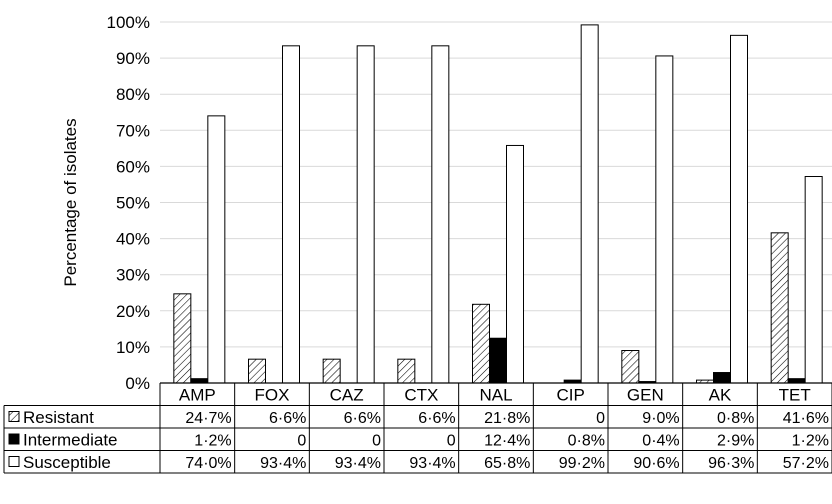  Describe the element at coordinates (507, 463) in the screenshot. I see `table-cell-value: 65·8%` at that location.